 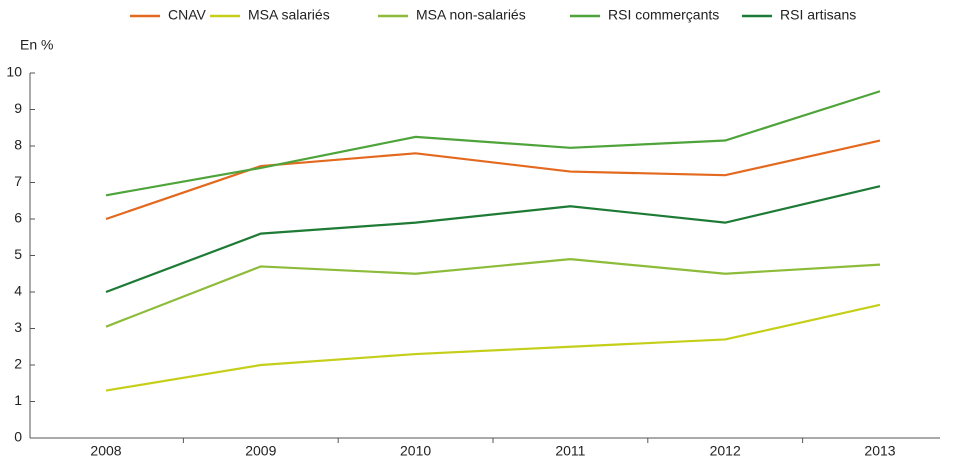 I want to click on x-tick-label: 2011, so click(x=570, y=451).